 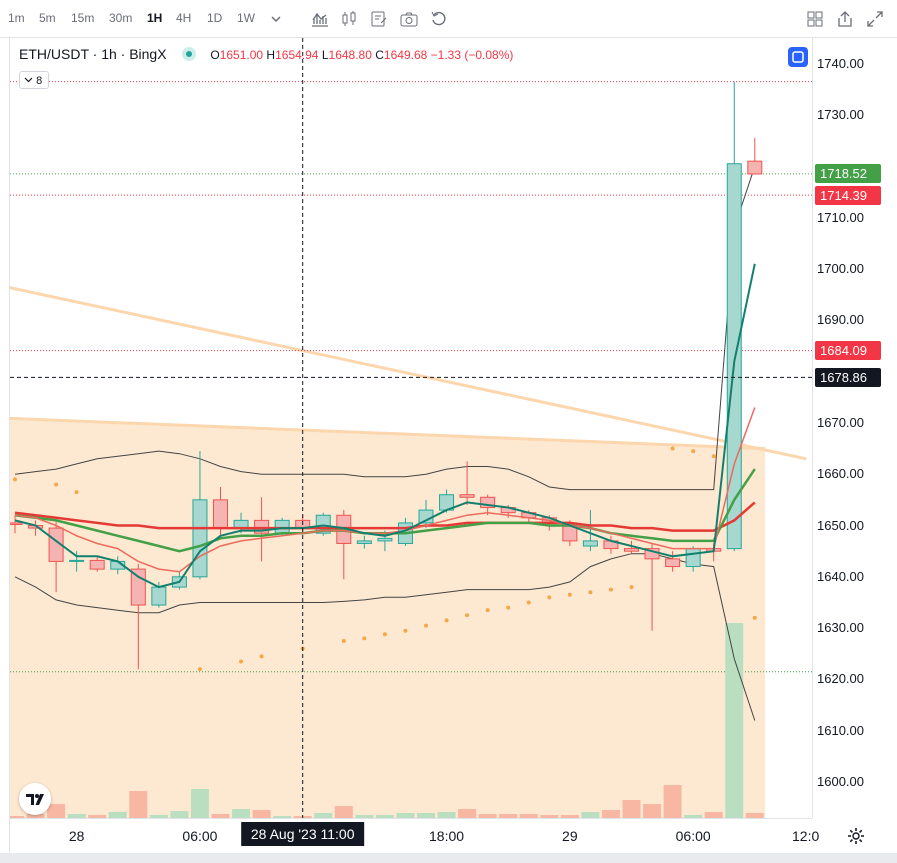 What do you see at coordinates (47, 18) in the screenshot?
I see `timeframe-5m: 5m` at bounding box center [47, 18].